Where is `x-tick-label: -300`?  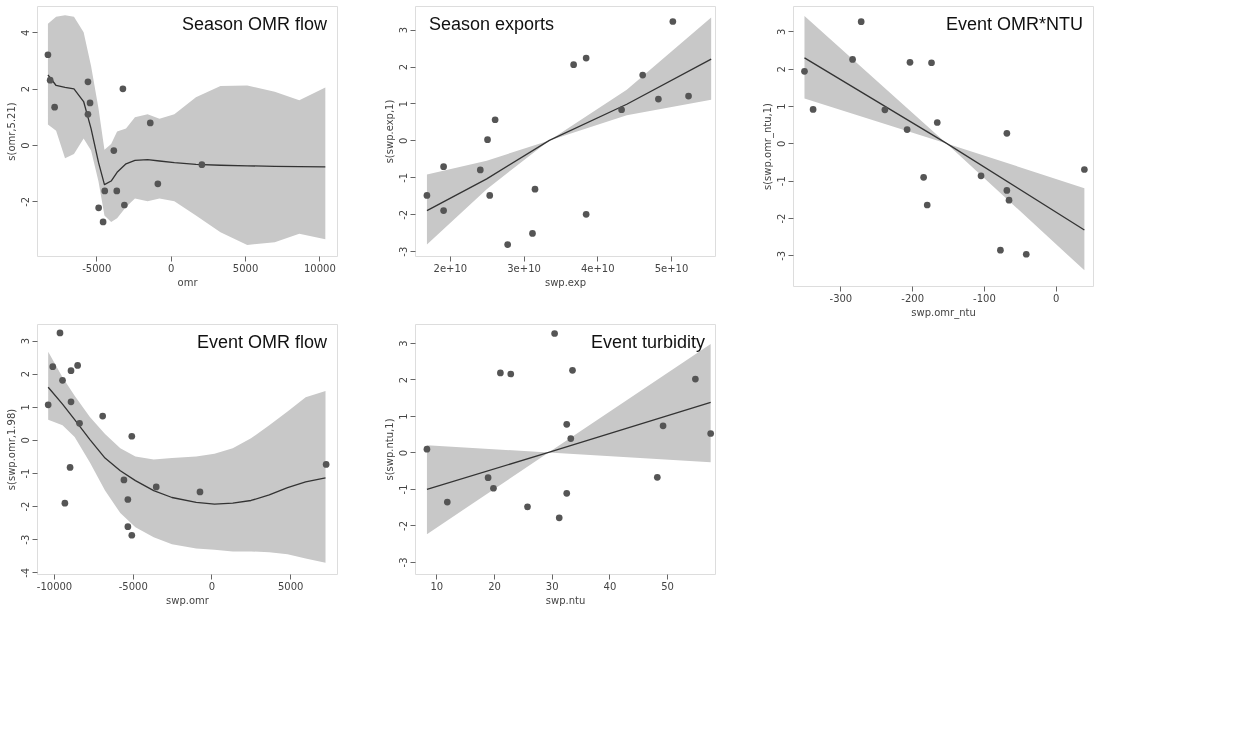
x-tick-label: -300 is located at coordinates (841, 298).